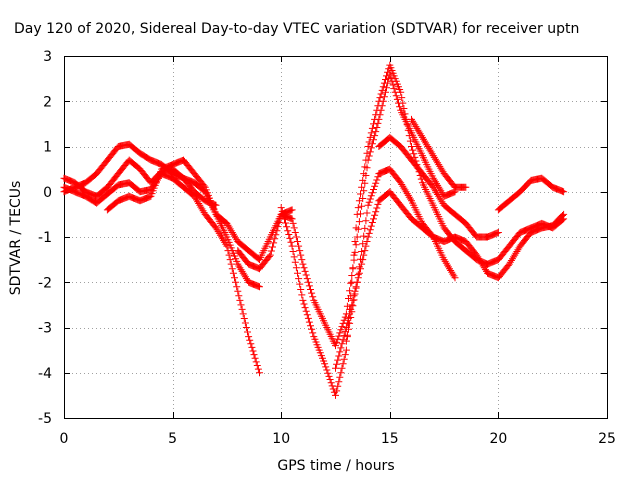 This screenshot has width=640, height=480. What do you see at coordinates (47, 57) in the screenshot?
I see `y-tick-label: 3` at bounding box center [47, 57].